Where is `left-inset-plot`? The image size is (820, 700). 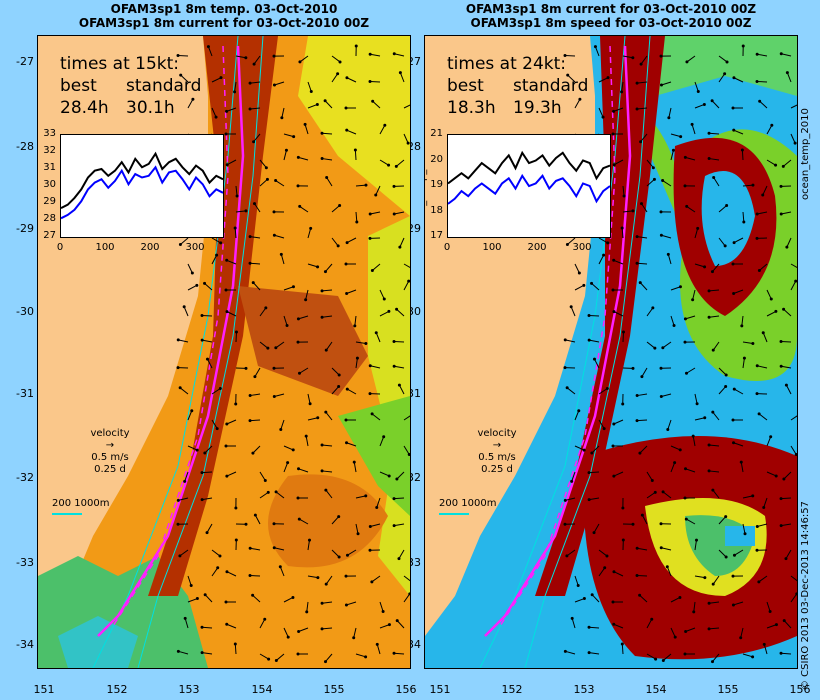 left-inset-plot is located at coordinates (142, 185).